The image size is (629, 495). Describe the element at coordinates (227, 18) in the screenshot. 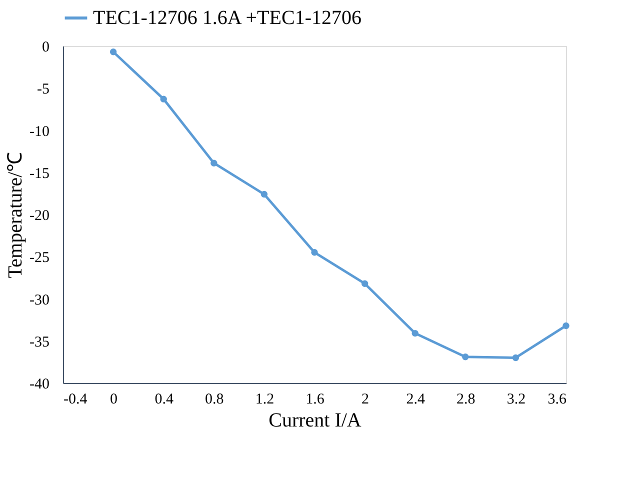

I see `legend-label: TEC1-12706 1.6A +TEC1-12706` at that location.